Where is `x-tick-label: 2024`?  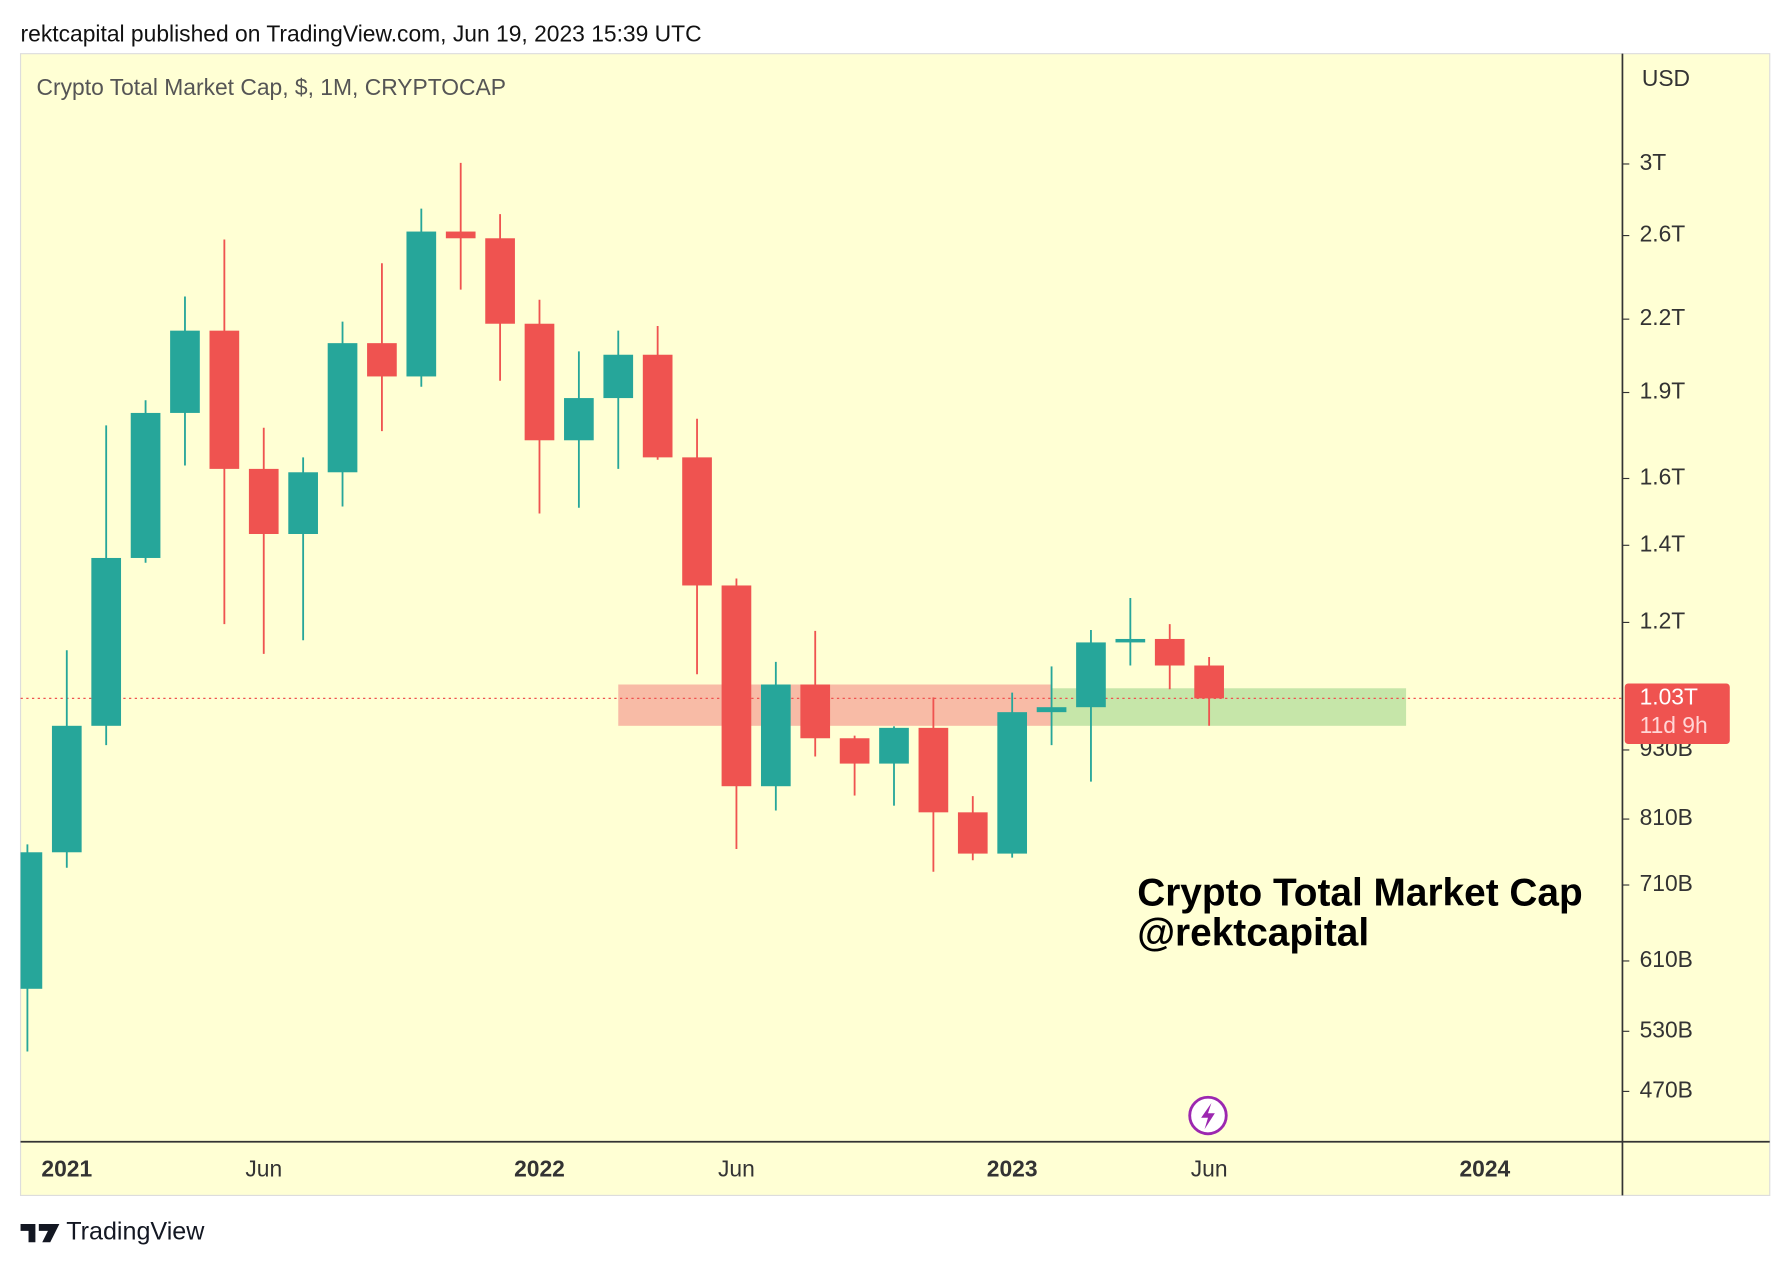
x-tick-label: 2024 is located at coordinates (1484, 1168).